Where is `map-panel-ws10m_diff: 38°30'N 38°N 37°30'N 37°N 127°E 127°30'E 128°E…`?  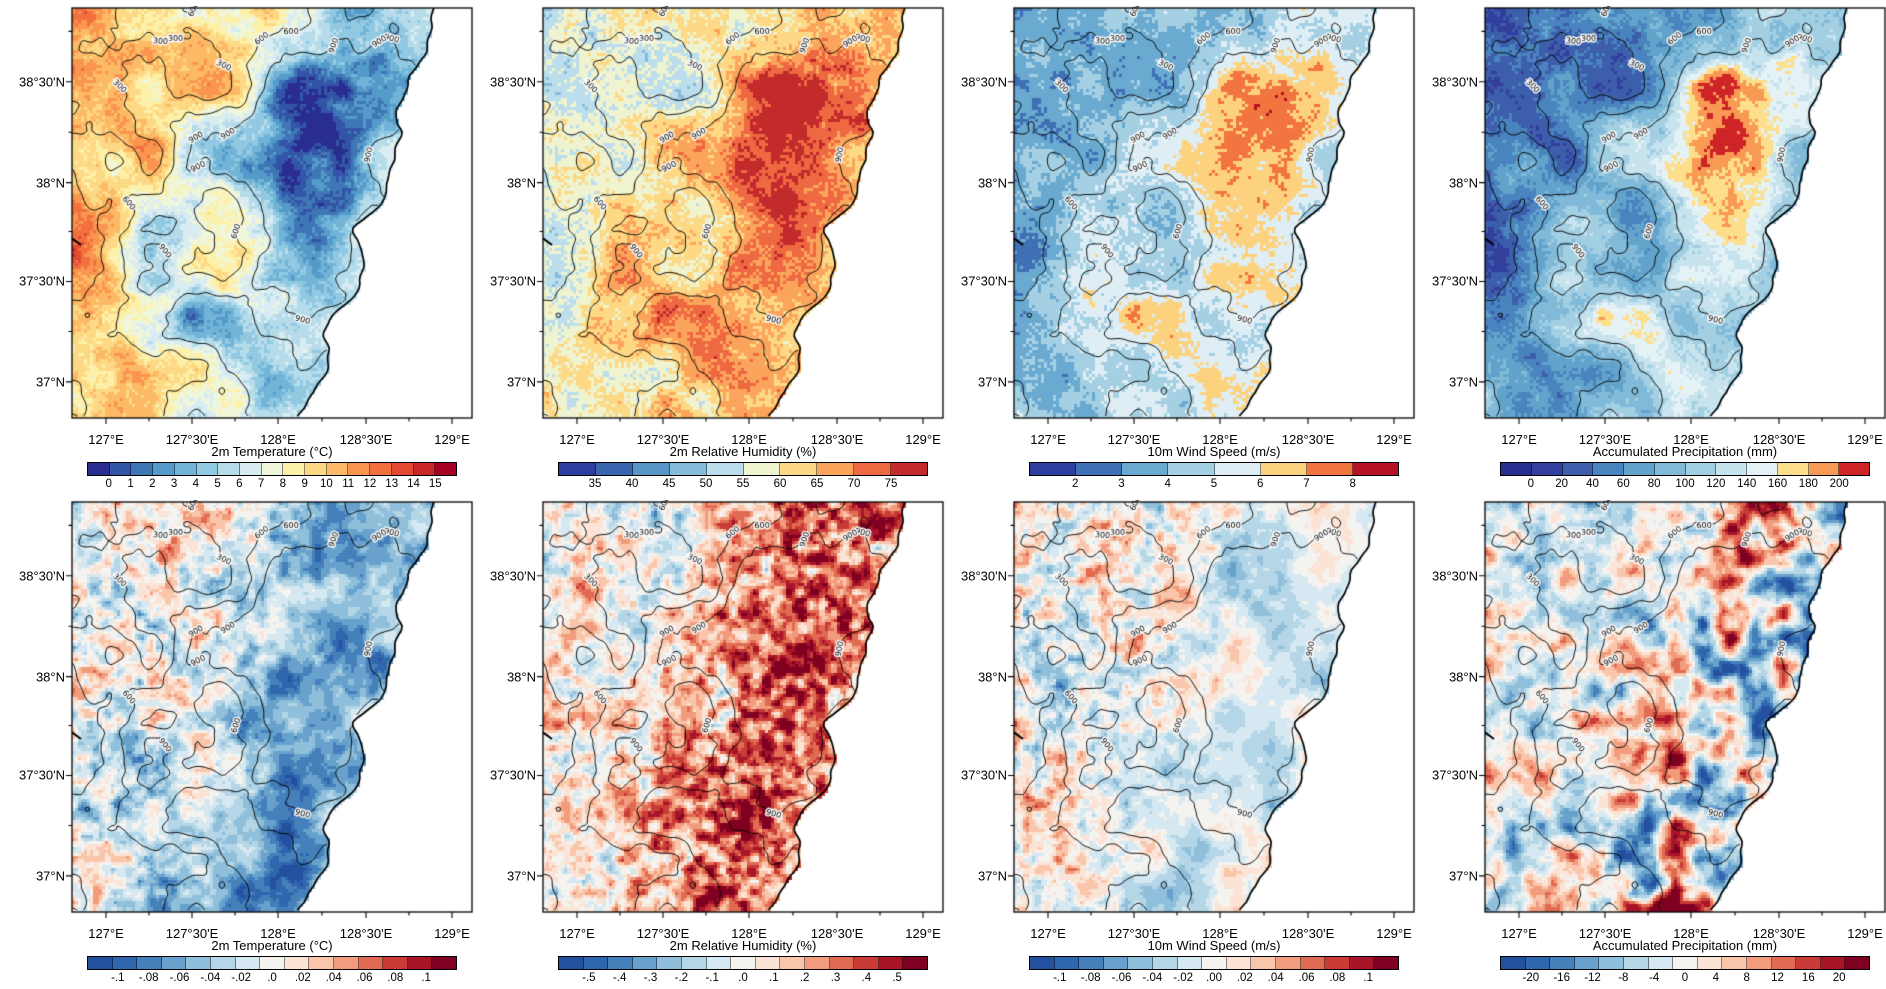 map-panel-ws10m_diff: 38°30'N 38°N 37°30'N 37°N 127°E 127°30'E 128°E… is located at coordinates (1180, 741).